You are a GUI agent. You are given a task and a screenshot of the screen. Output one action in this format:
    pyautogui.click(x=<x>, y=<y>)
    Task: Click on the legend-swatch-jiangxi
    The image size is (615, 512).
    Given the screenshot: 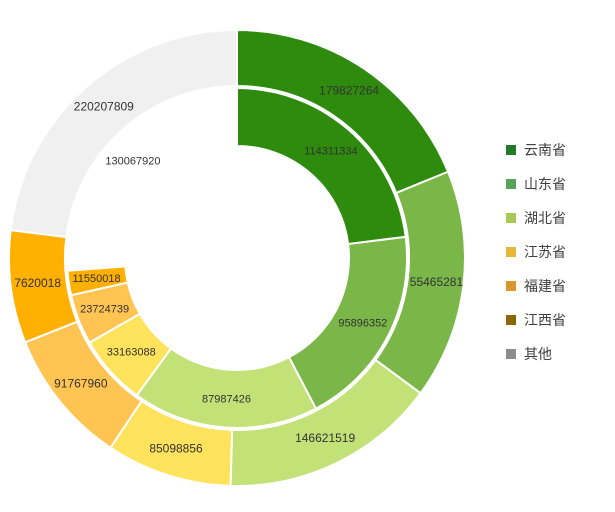 What is the action you would take?
    pyautogui.click(x=511, y=320)
    